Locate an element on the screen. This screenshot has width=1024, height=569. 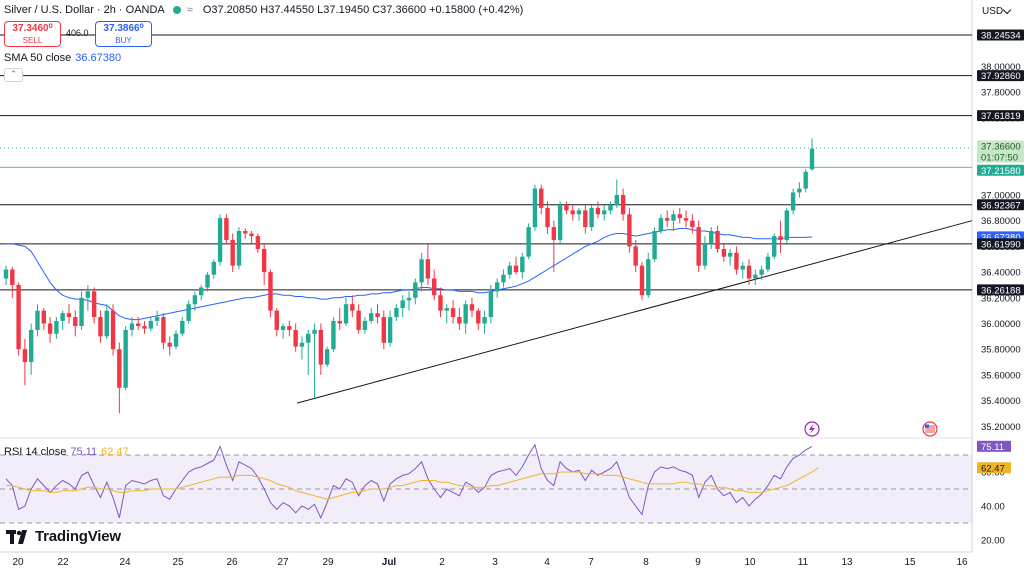
sell-price: 37.3460⁰ is located at coordinates (32, 28).